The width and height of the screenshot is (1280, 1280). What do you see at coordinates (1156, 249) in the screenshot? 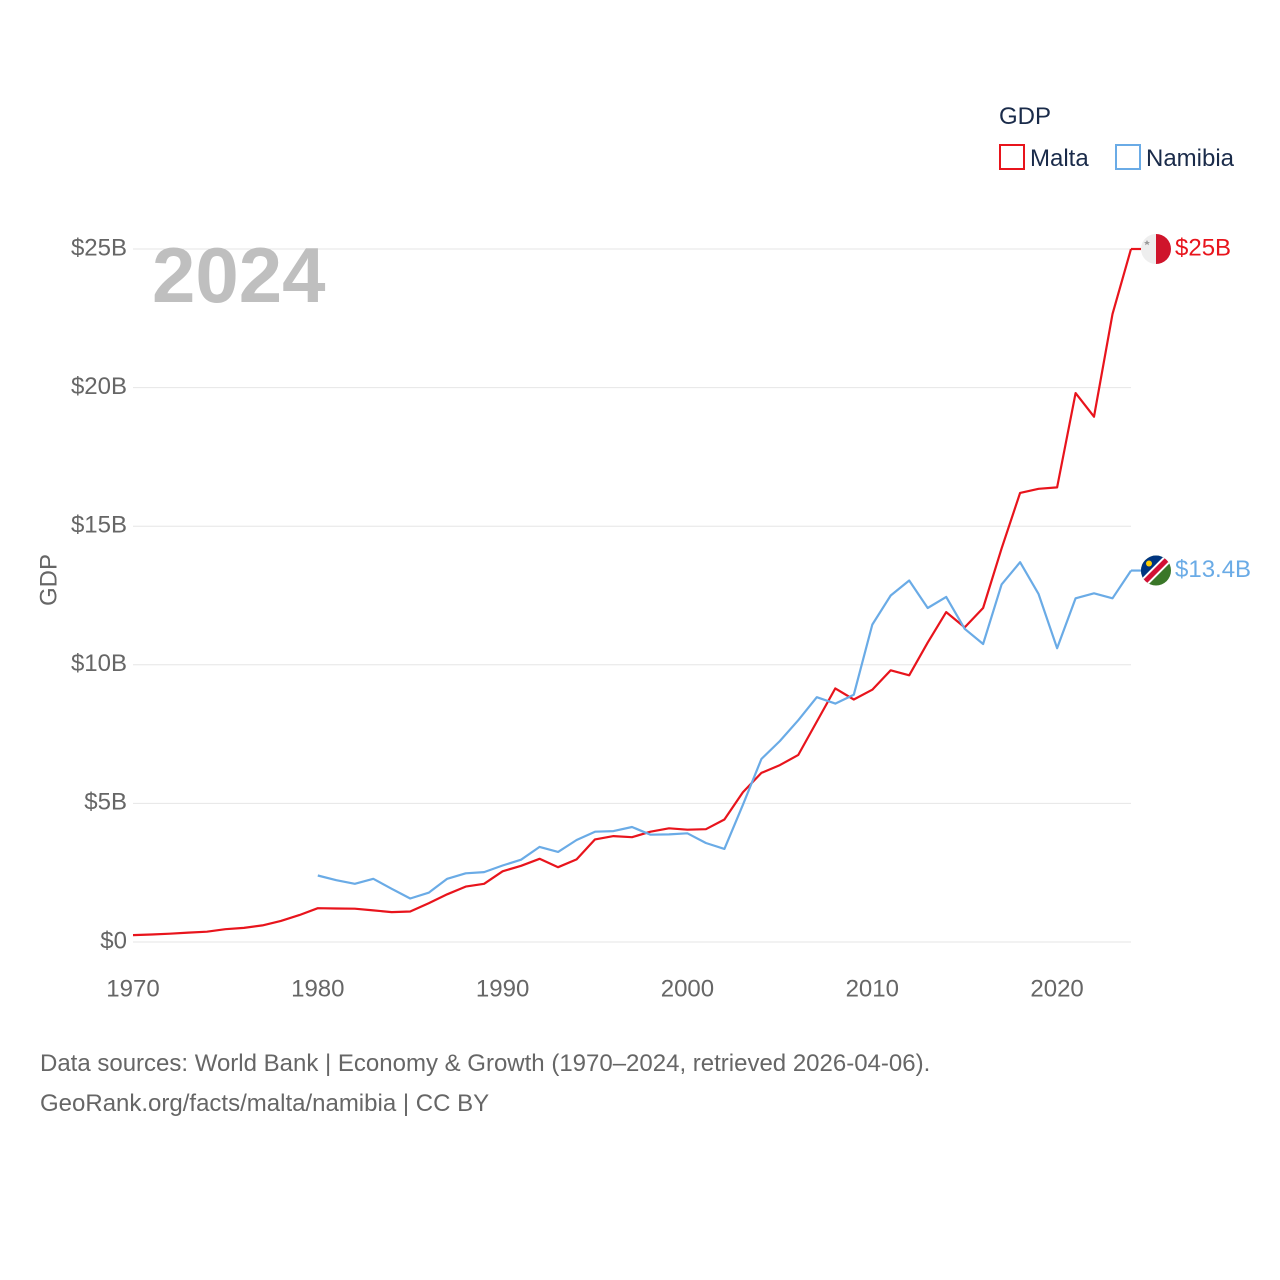
I see `malta-flag-icon` at bounding box center [1156, 249].